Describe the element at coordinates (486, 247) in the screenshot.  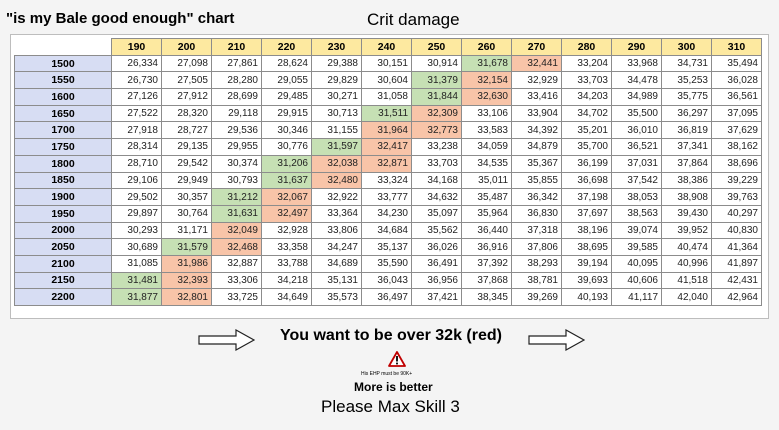
I see `table-cell: 36,916` at that location.